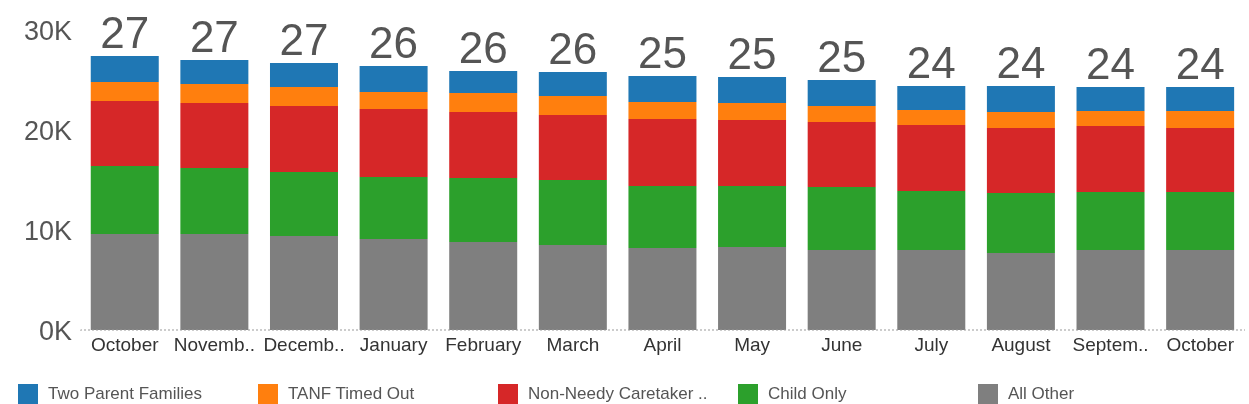  What do you see at coordinates (931, 345) in the screenshot?
I see `x-tick-label: July` at bounding box center [931, 345].